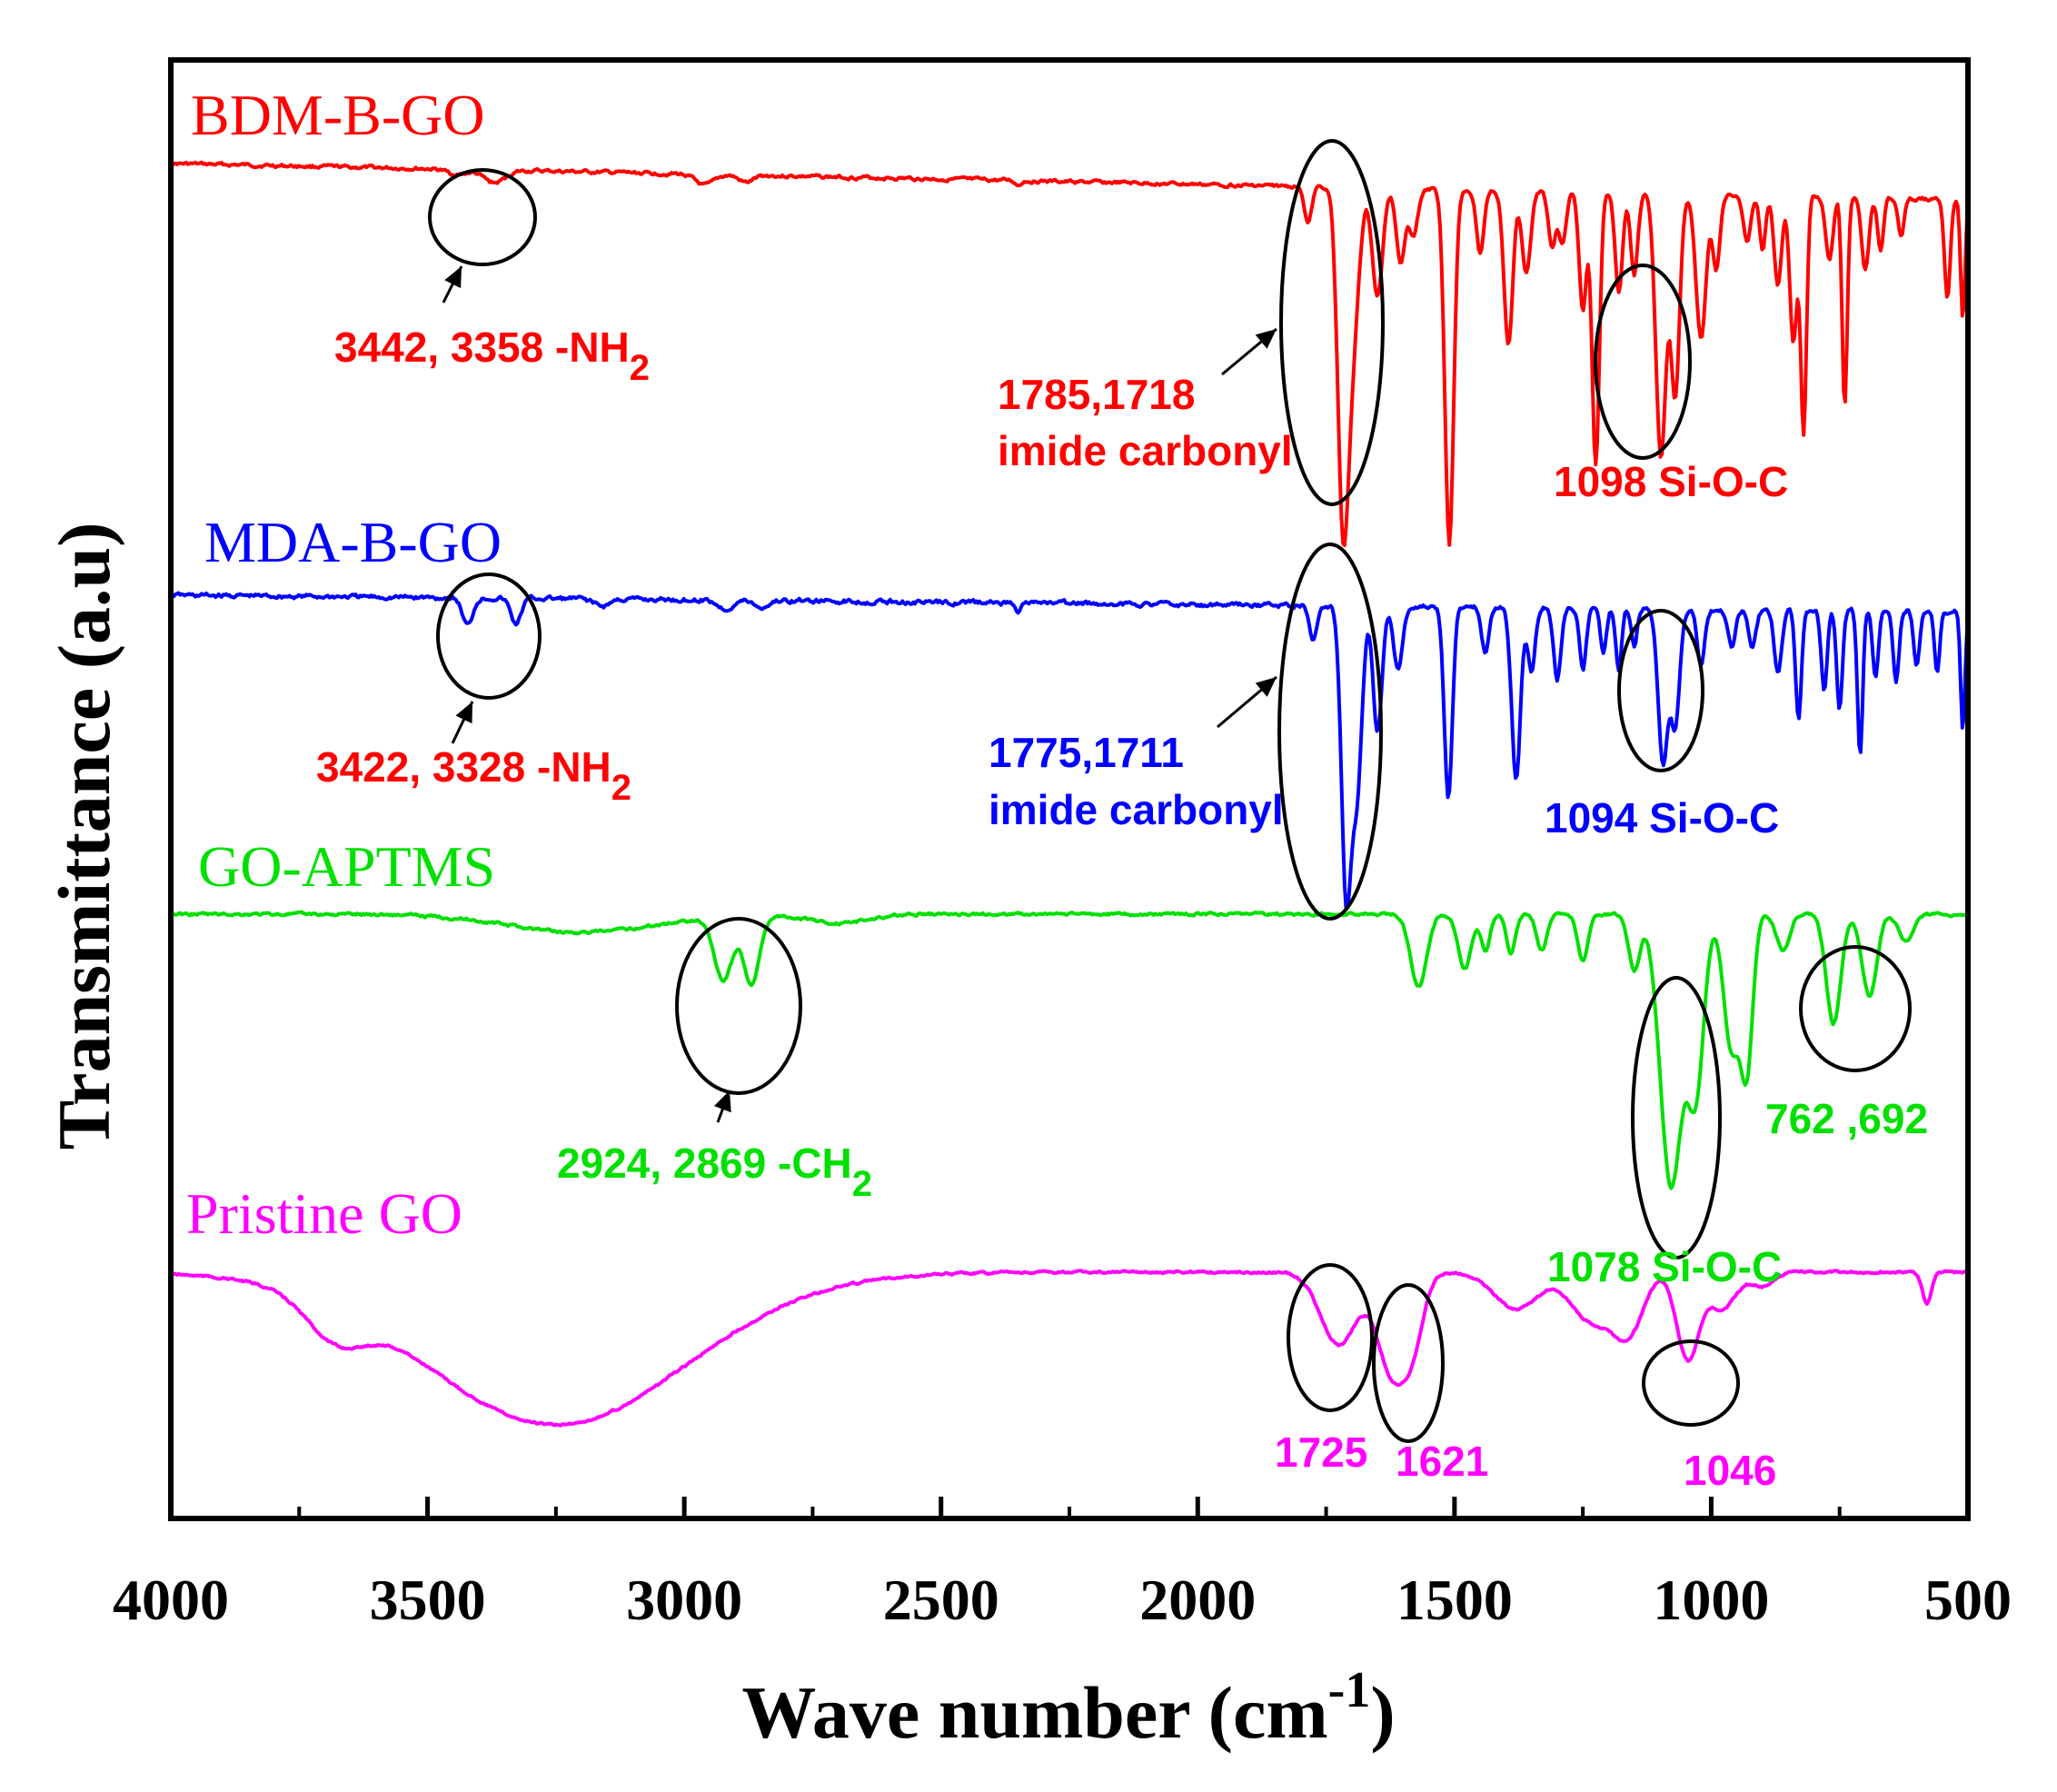 Image resolution: width=2057 pixels, height=1792 pixels. I want to click on annot-go-1725: 1725, so click(1321, 1452).